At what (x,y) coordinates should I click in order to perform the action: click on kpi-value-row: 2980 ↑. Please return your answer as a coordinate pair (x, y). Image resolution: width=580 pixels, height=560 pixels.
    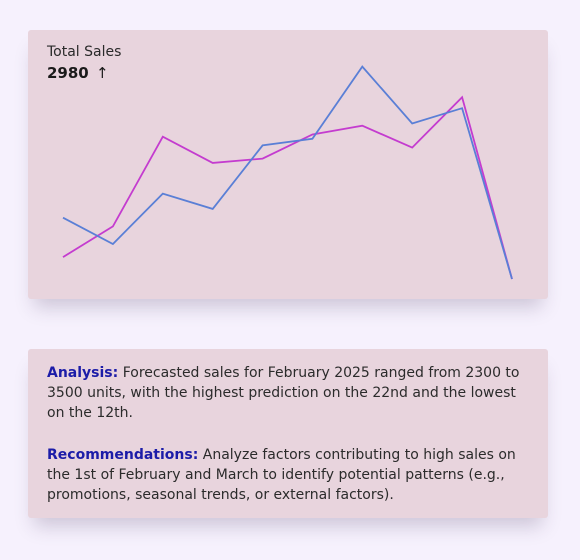
    Looking at the image, I should click on (78, 73).